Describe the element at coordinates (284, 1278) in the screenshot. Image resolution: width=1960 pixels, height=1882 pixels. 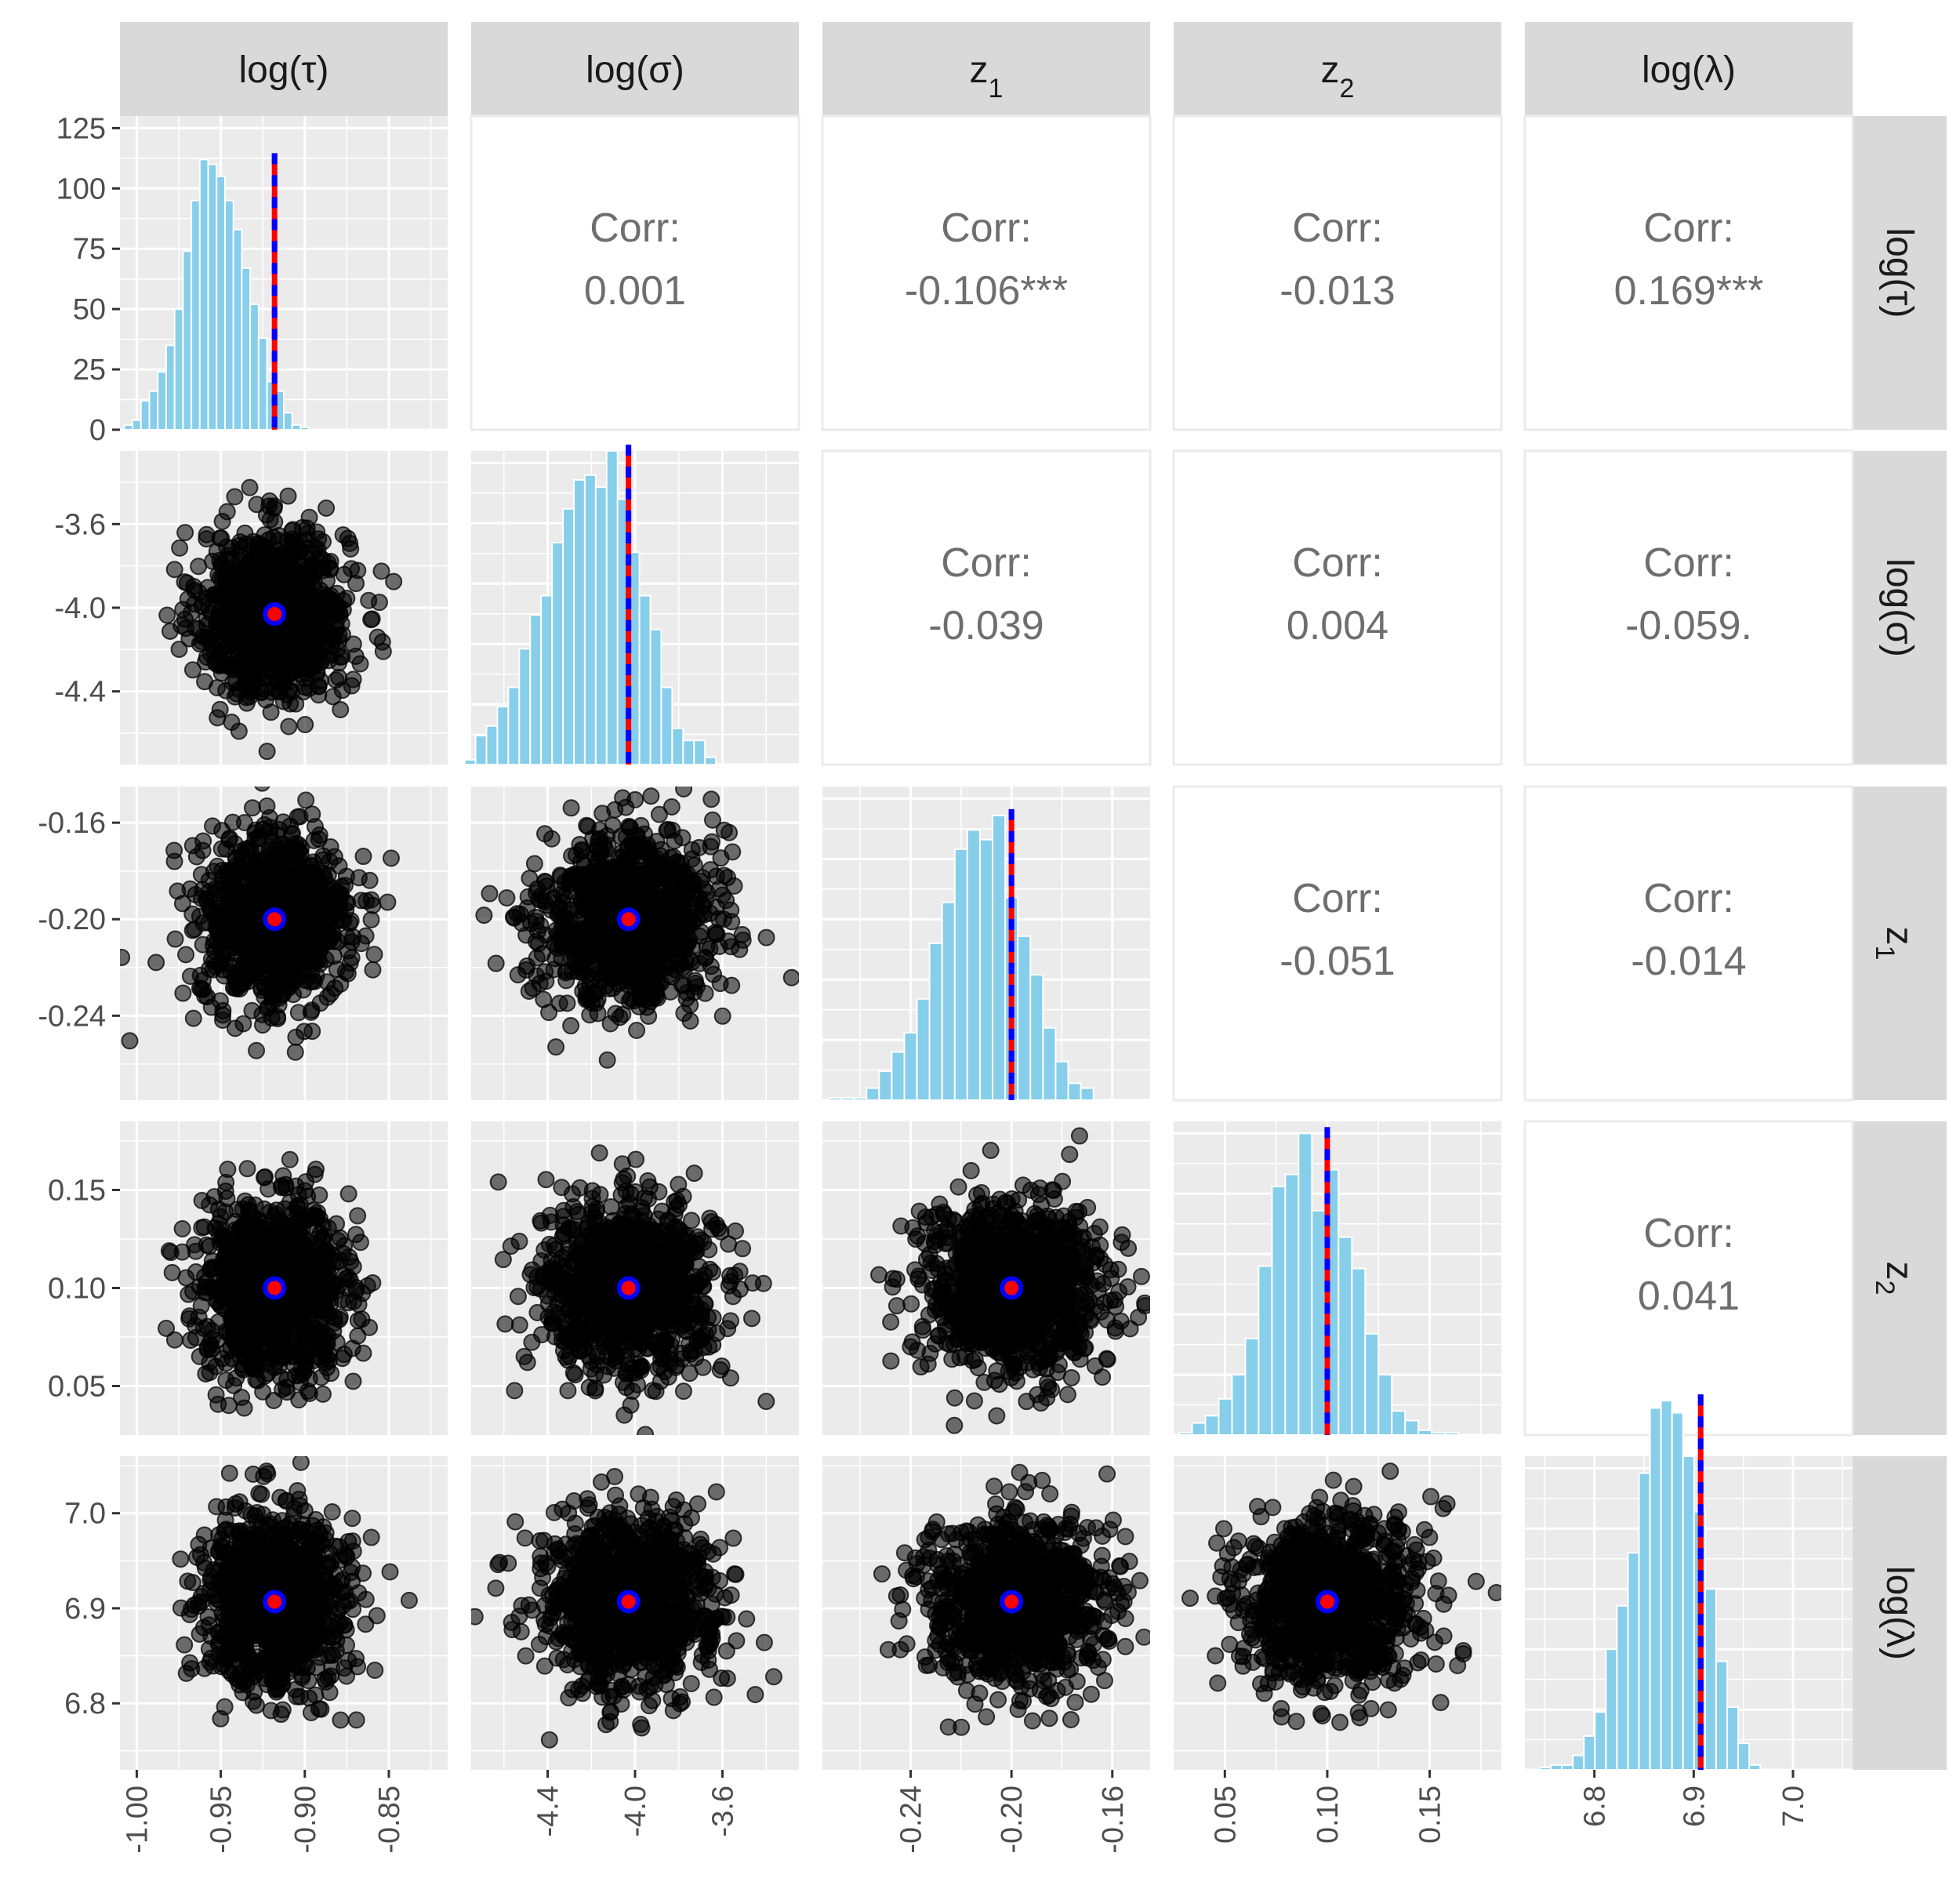
I see `panel-r3-c0` at that location.